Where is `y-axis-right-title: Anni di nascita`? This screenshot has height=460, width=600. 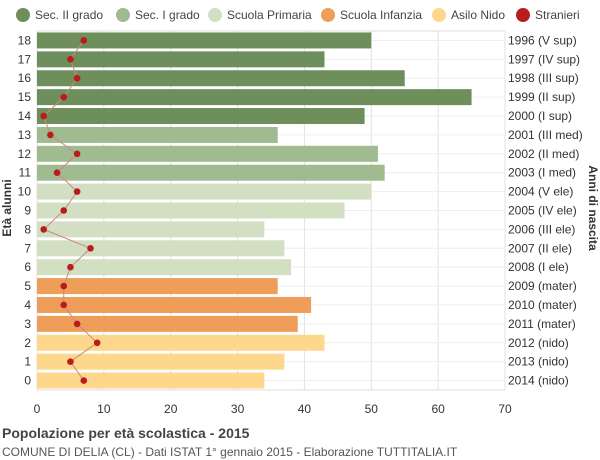 y-axis-right-title: Anni di nascita is located at coordinates (593, 208).